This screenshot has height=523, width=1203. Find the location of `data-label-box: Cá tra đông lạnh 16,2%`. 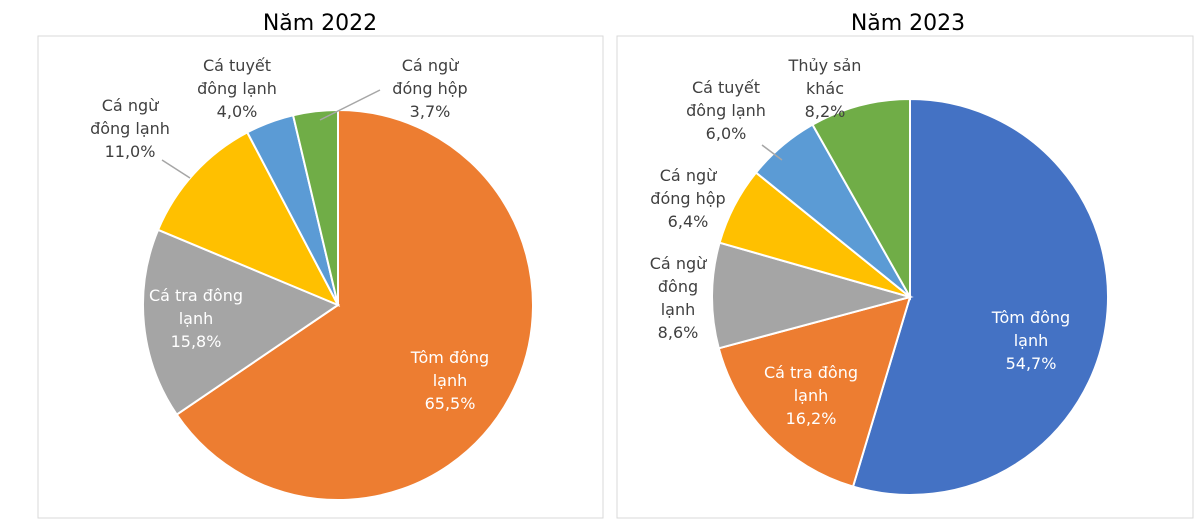

data-label-box: Cá tra đông lạnh 16,2% is located at coordinates (811, 395).